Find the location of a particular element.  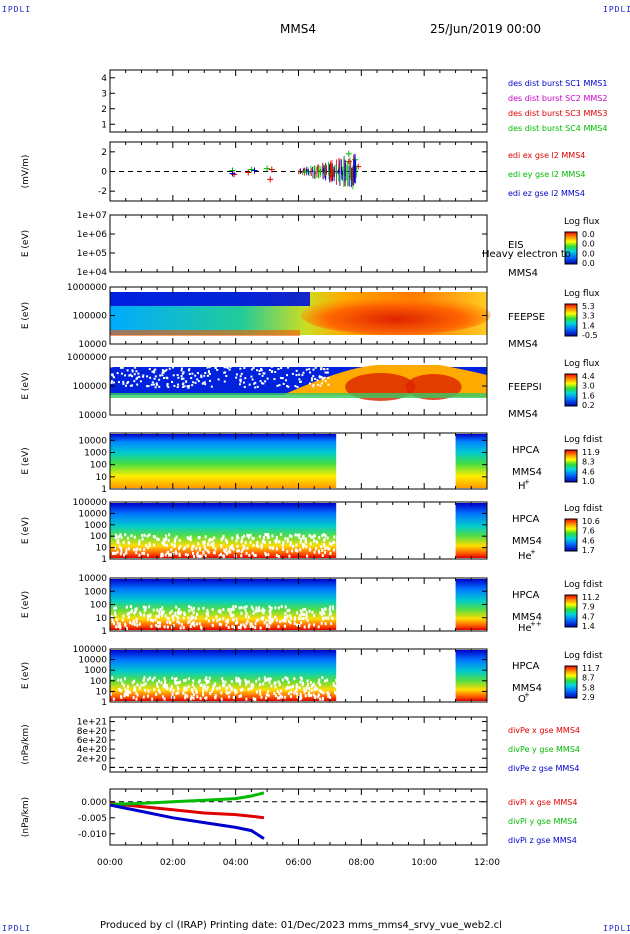

colorbar-tick-hpca-he1: 7.6 is located at coordinates (588, 531).